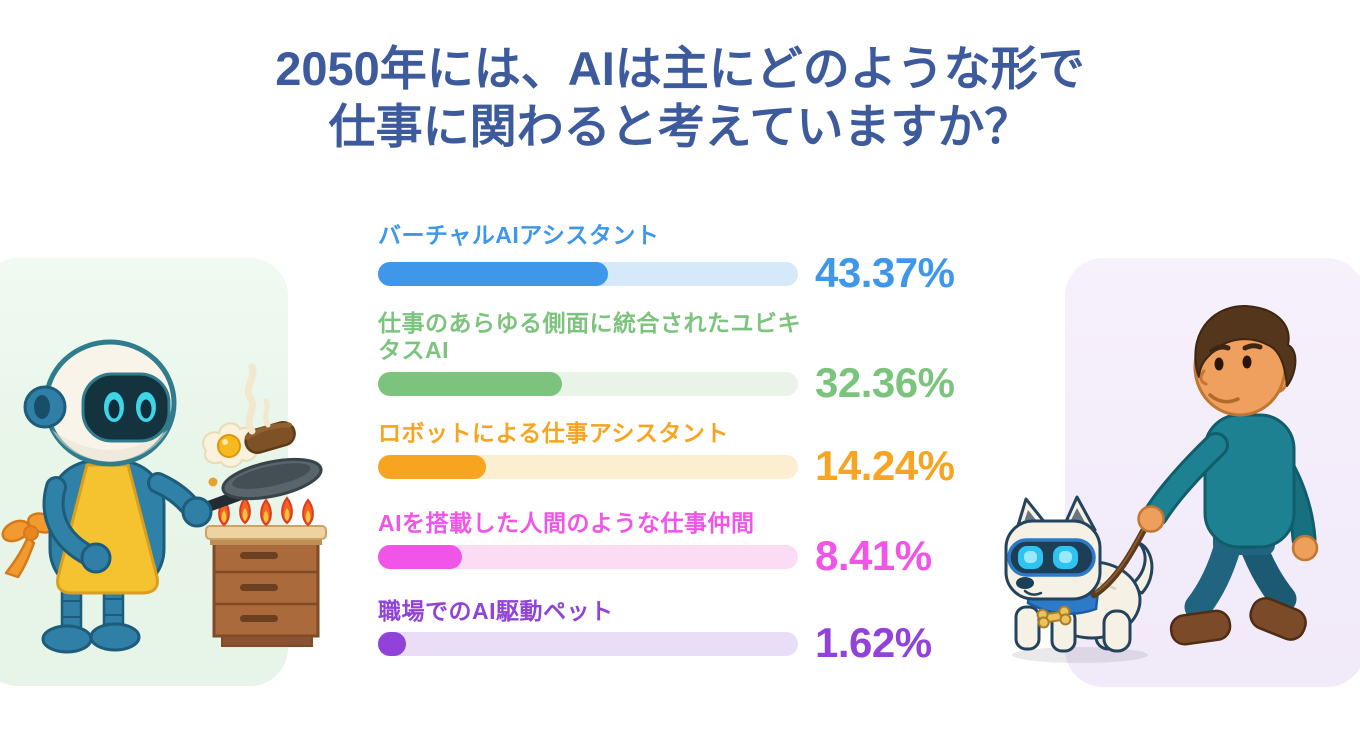  What do you see at coordinates (873, 643) in the screenshot?
I see `bar-value: 1.62%` at bounding box center [873, 643].